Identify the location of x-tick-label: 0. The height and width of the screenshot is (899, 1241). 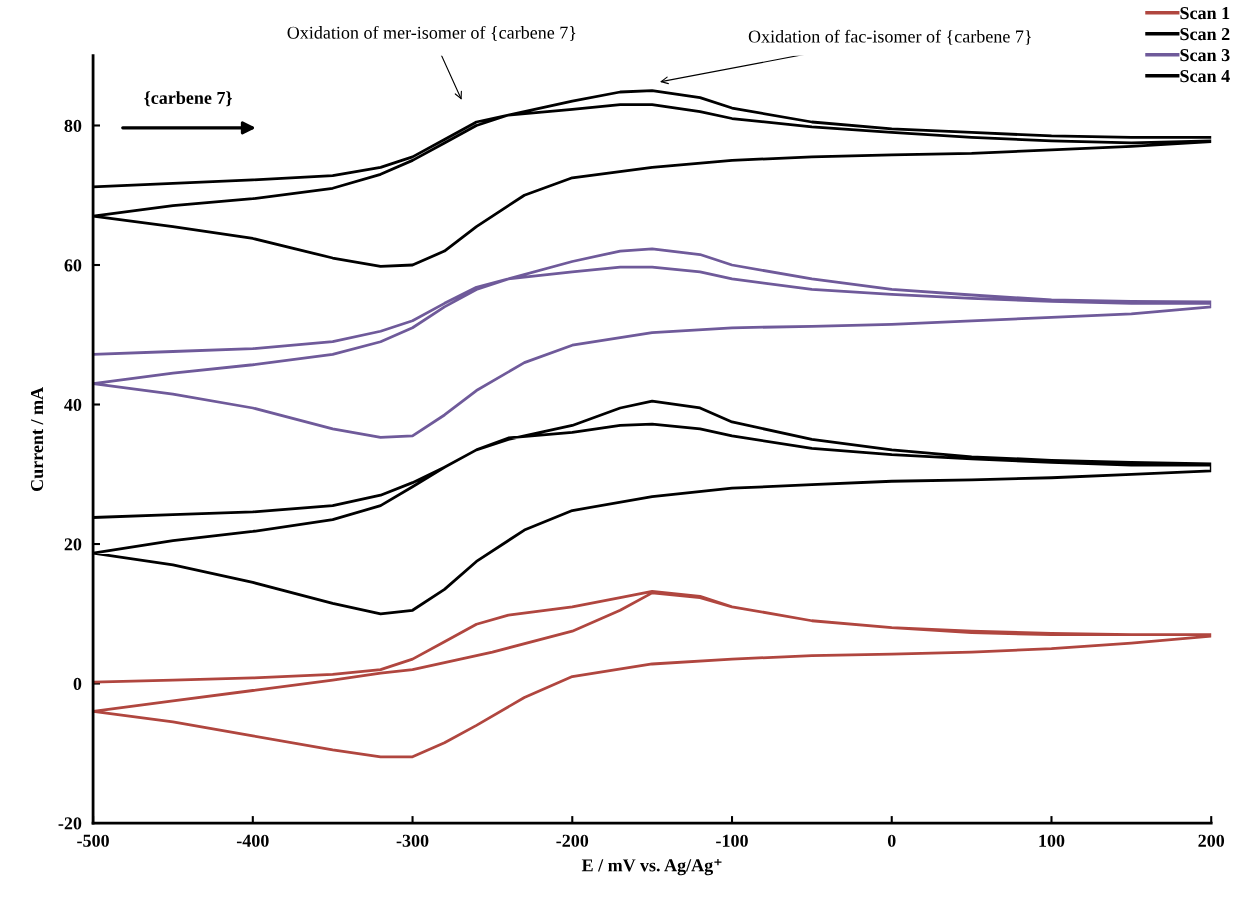
(891, 840).